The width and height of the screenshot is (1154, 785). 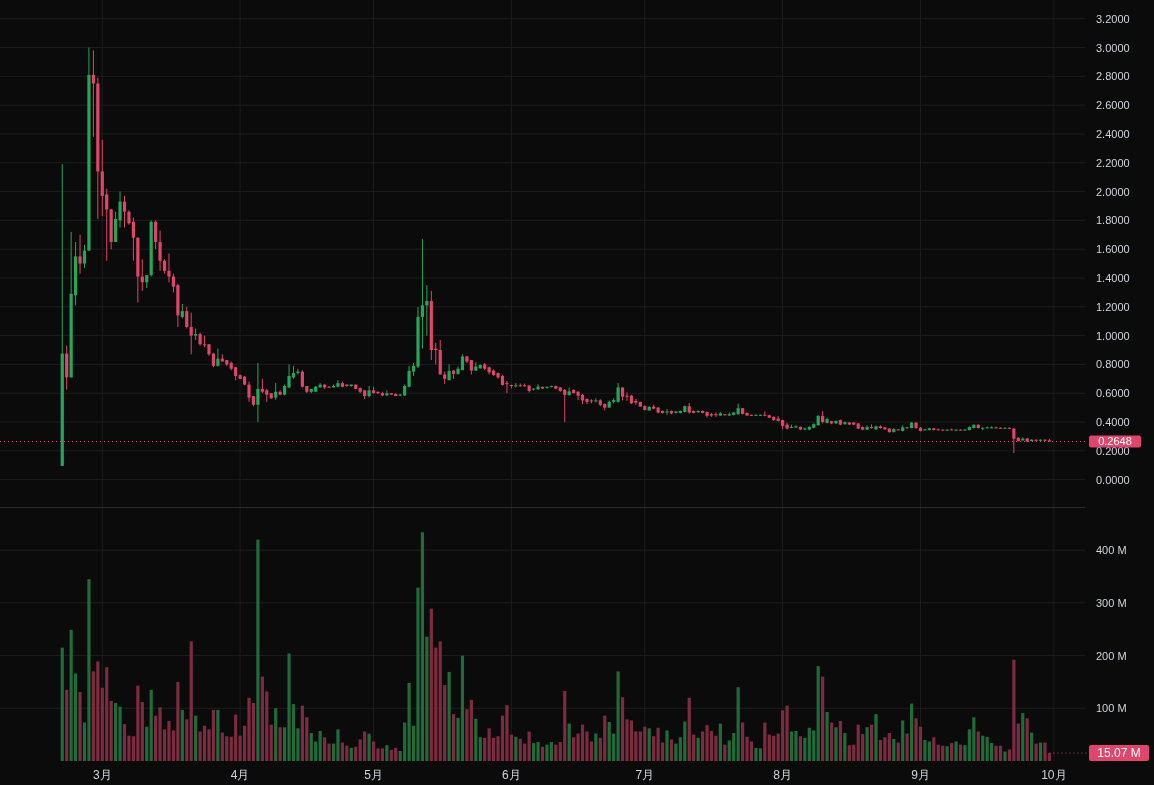 What do you see at coordinates (1113, 220) in the screenshot?
I see `y-tick-label: 1.8000` at bounding box center [1113, 220].